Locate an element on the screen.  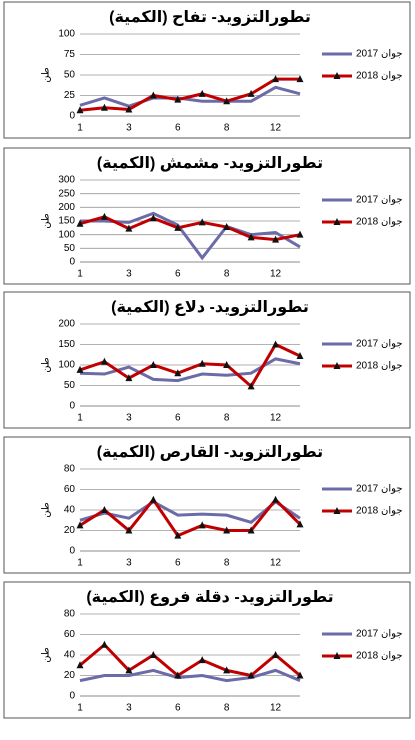
chart-title: تطورالتزويد- مشمش (الكمية) is located at coordinates (210, 163).